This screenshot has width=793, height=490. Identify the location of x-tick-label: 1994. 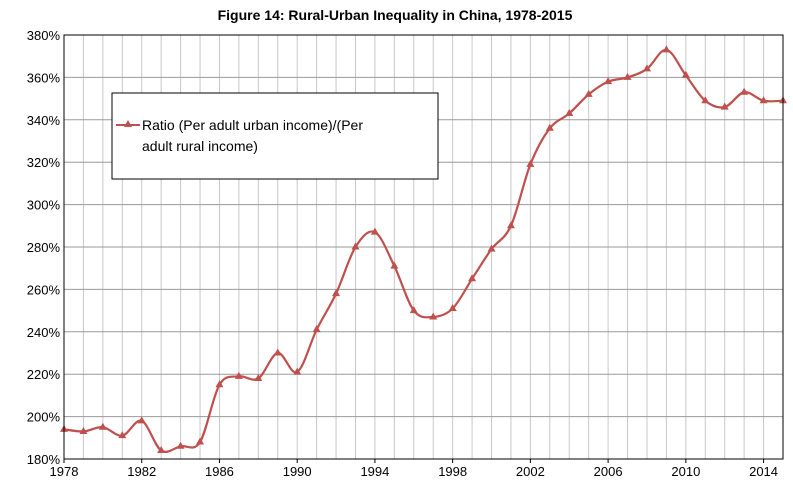
(374, 471).